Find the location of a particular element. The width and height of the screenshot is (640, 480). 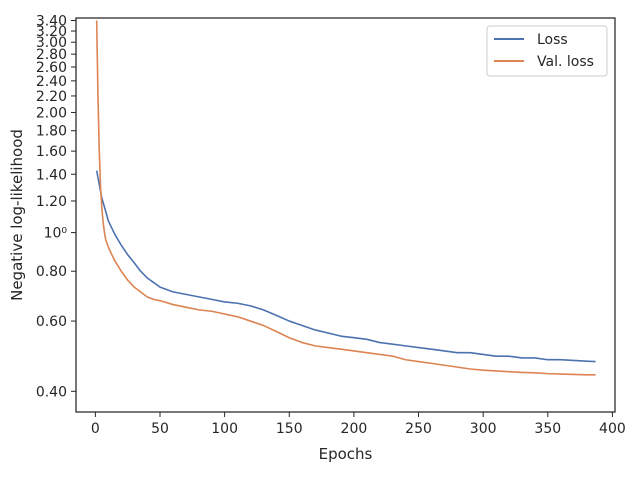

x-axis-ticks: 0 50 100 150 200 250 300 350 400 is located at coordinates (358, 424).